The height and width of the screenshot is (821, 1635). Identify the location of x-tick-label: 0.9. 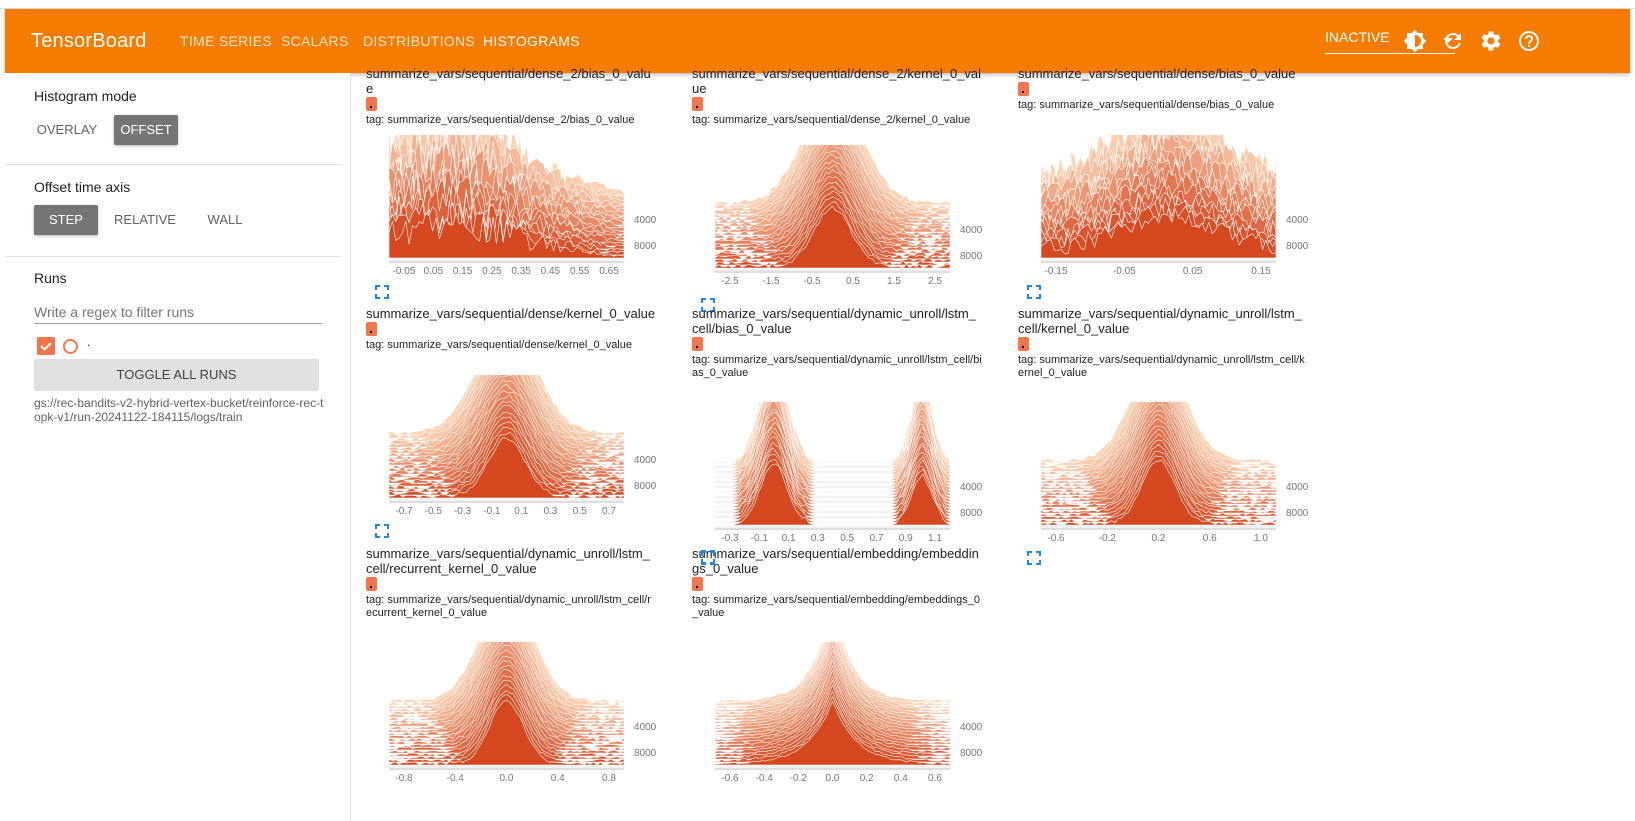
(906, 537).